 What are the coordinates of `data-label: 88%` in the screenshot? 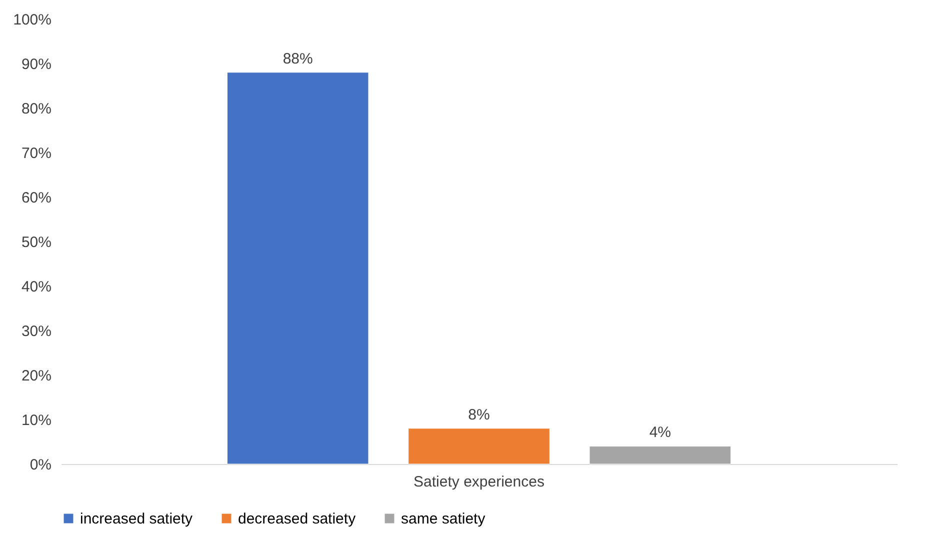 It's located at (297, 59).